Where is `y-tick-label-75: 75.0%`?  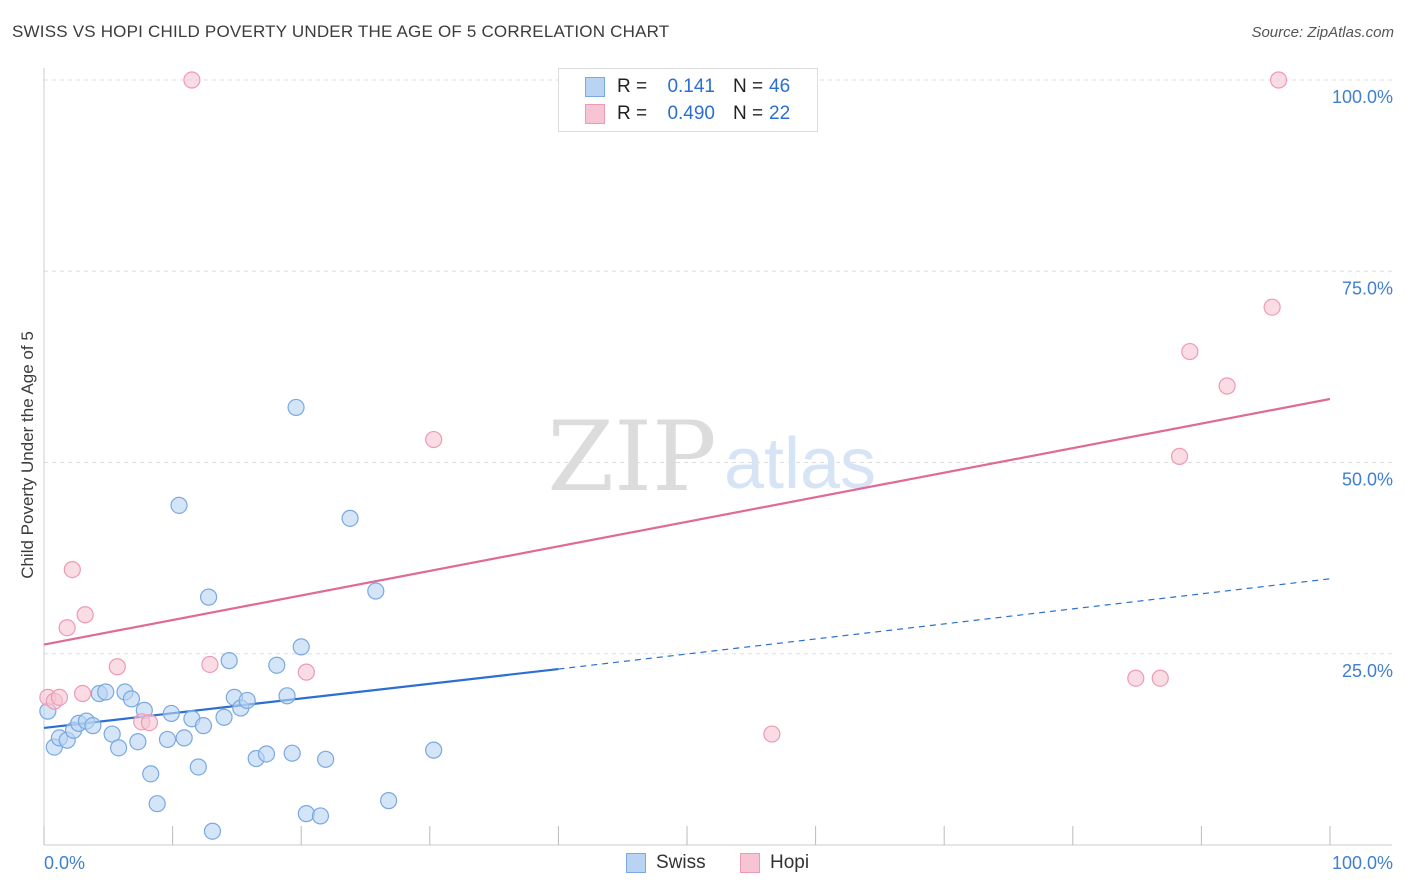
y-tick-label-75: 75.0% is located at coordinates (1367, 288).